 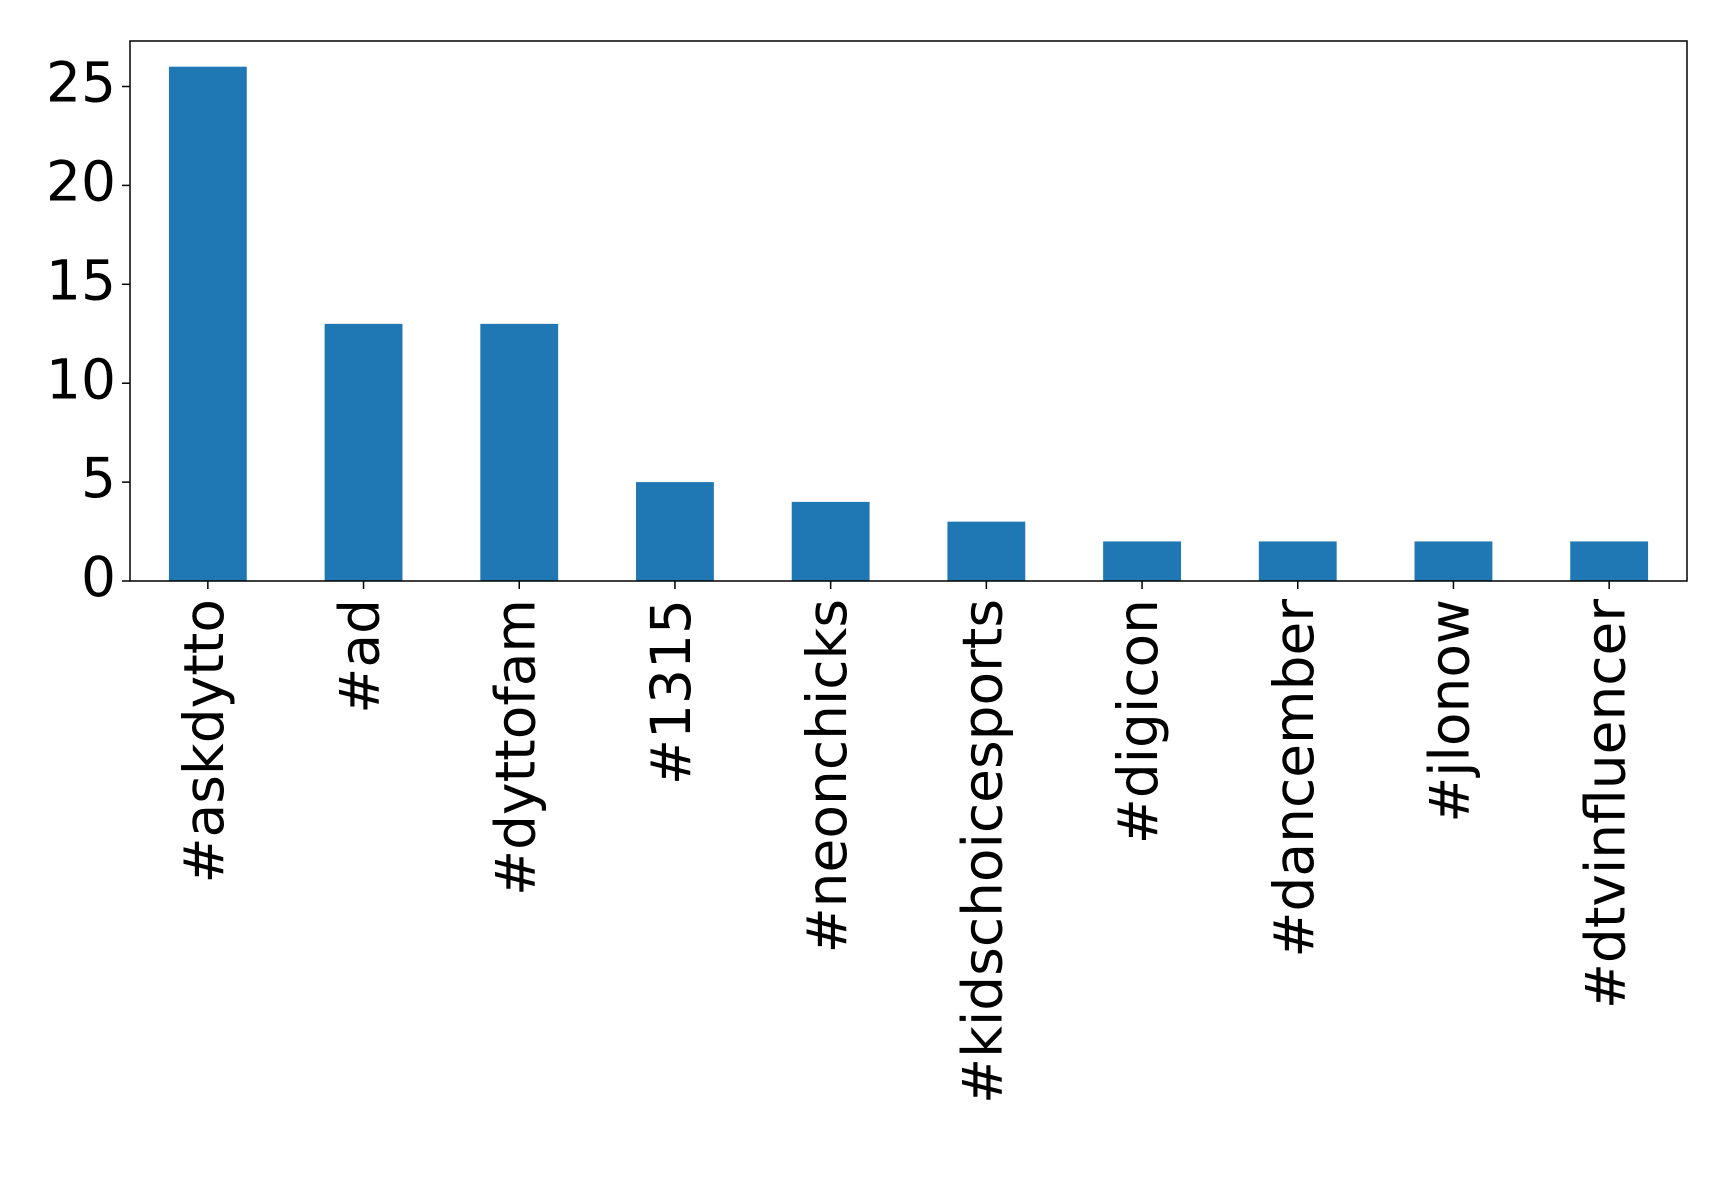 What do you see at coordinates (515, 747) in the screenshot?
I see `x-tick-label: #dyttofam` at bounding box center [515, 747].